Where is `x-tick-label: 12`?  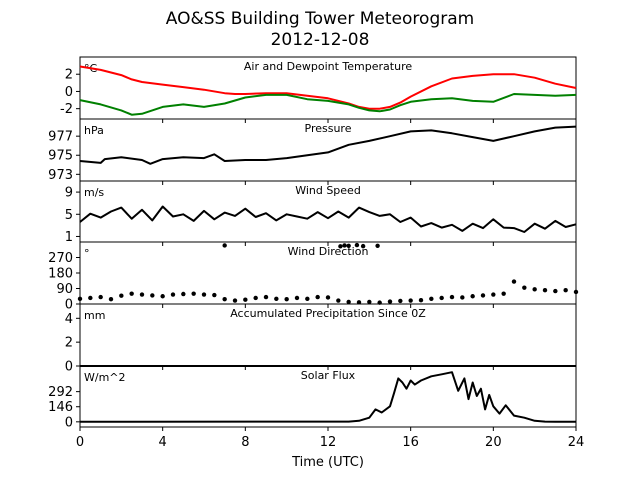
x-tick-label: 12 is located at coordinates (328, 442).